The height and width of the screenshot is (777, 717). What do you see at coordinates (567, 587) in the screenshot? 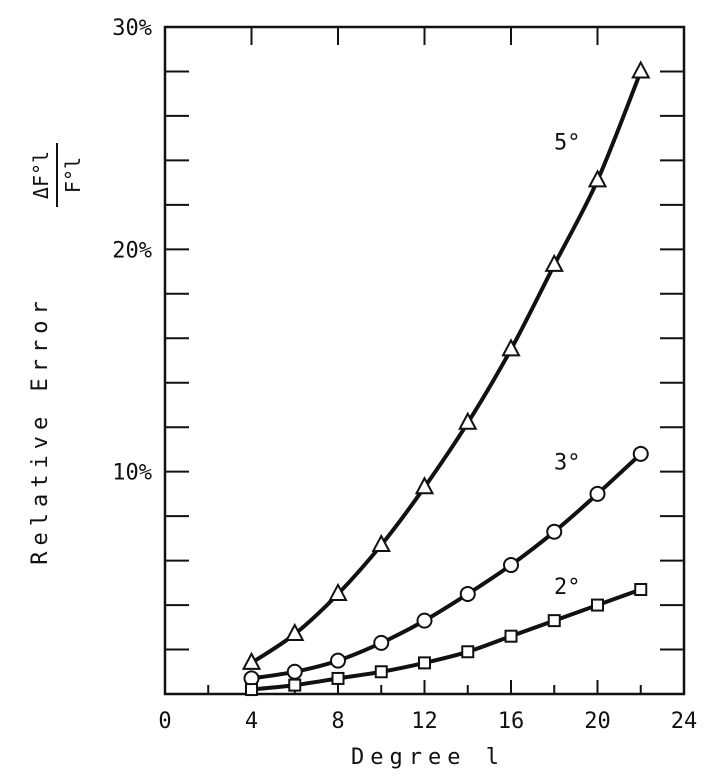
I see `series-label: 2°` at bounding box center [567, 587].